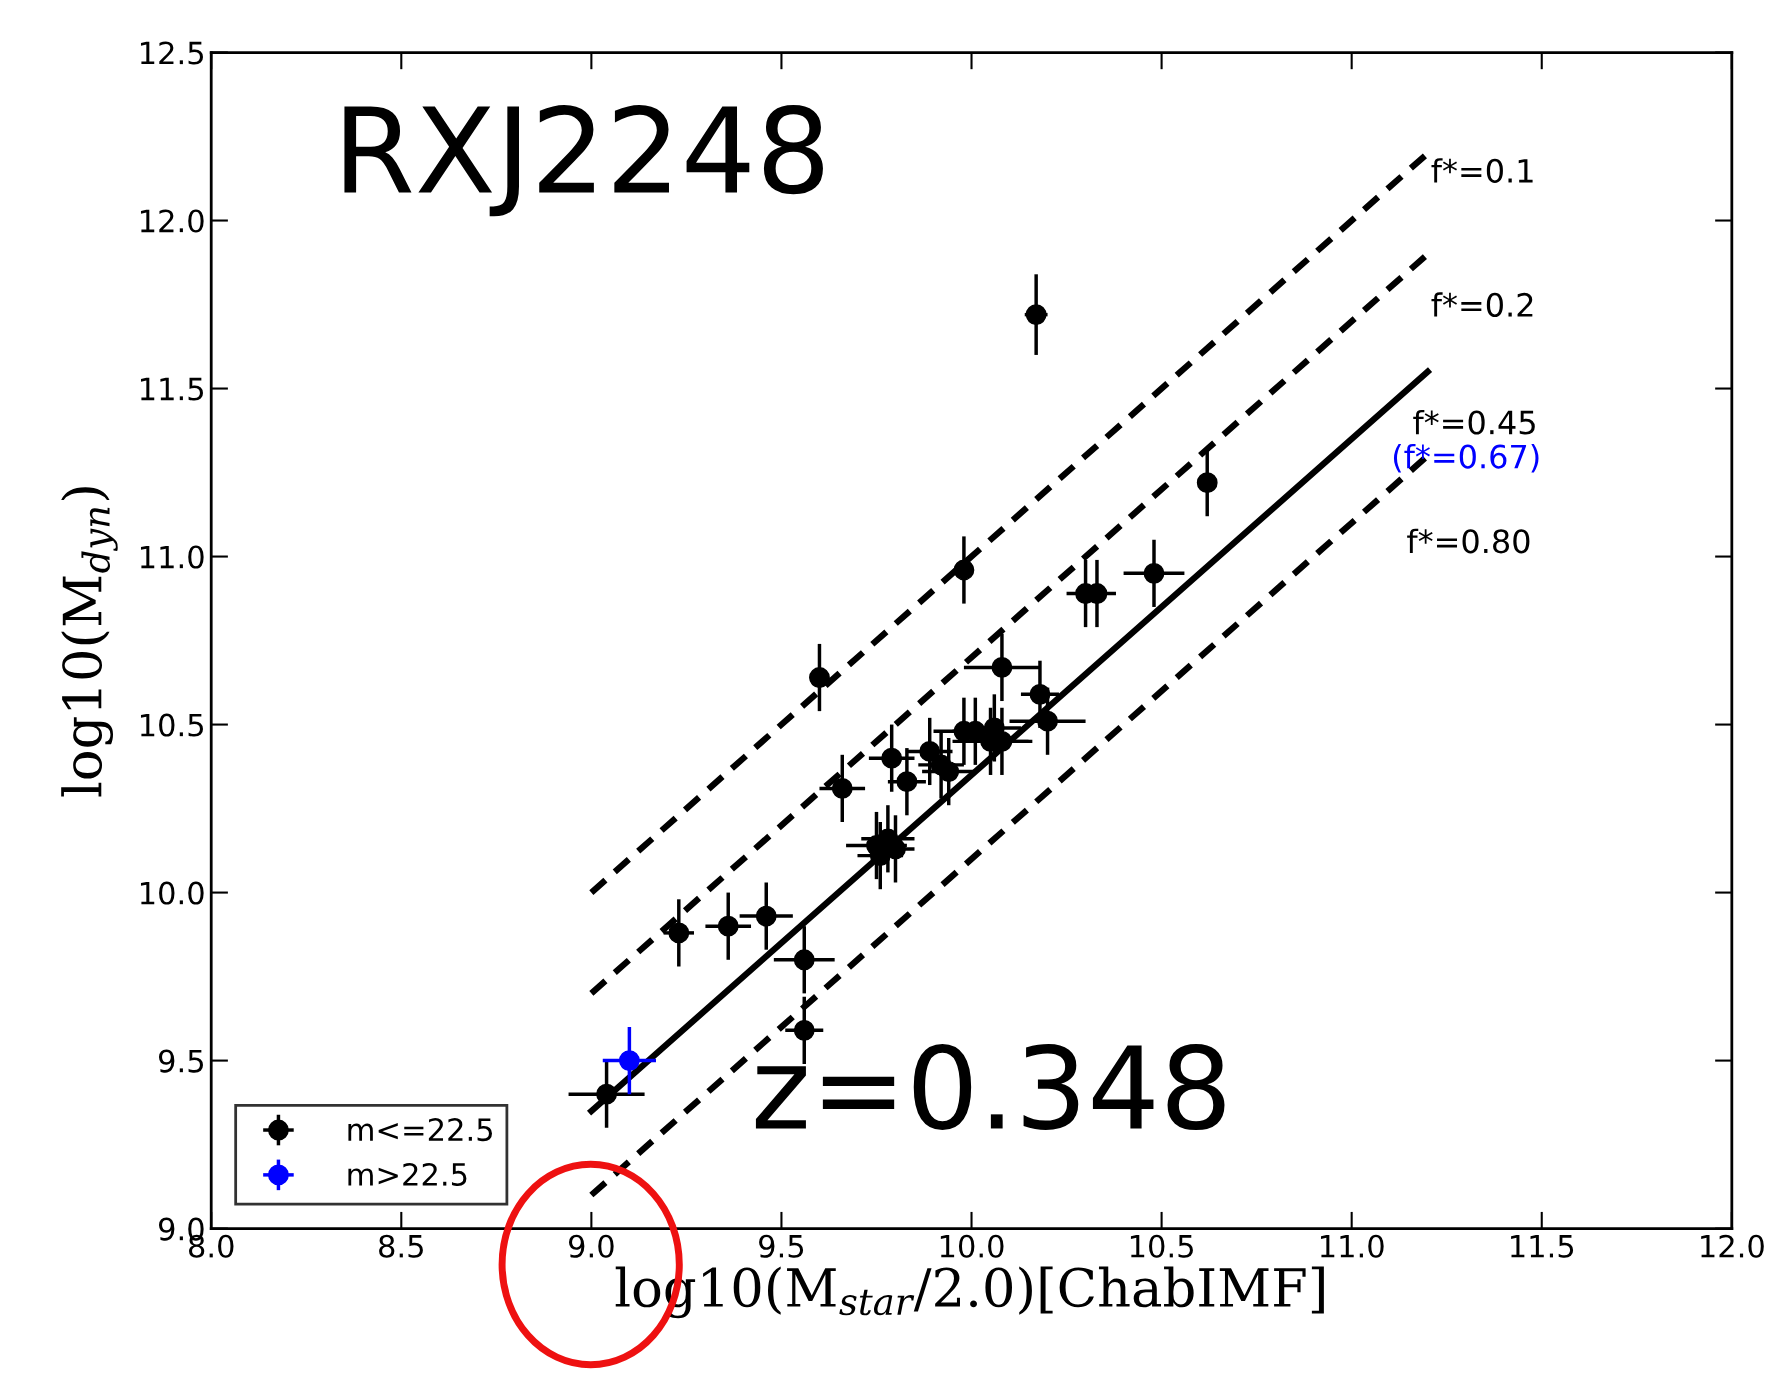 This screenshot has height=1382, width=1790. I want to click on x-tick-label: 9.5, so click(781, 1246).